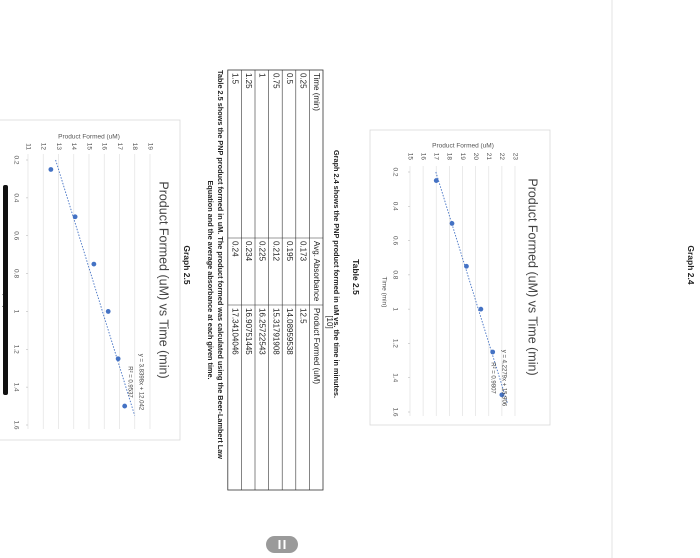  I want to click on trendline-annotation: R² = 0.9807, so click(492, 378).